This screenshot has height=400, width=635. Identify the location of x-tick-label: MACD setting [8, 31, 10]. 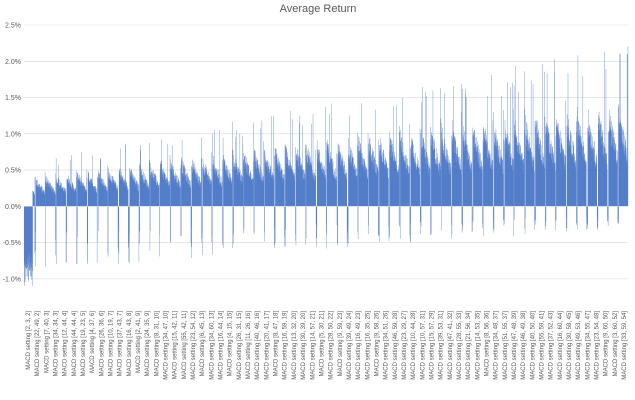
(157, 344).